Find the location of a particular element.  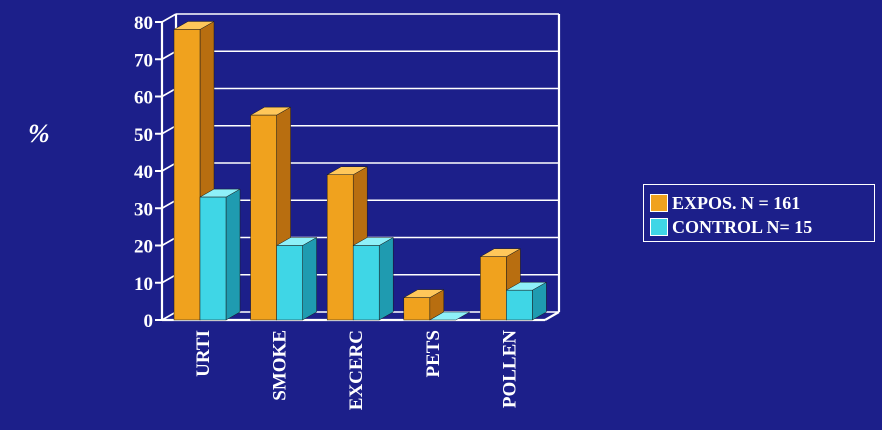

legend-label-expos: EXPOS. N = 161 is located at coordinates (736, 202).